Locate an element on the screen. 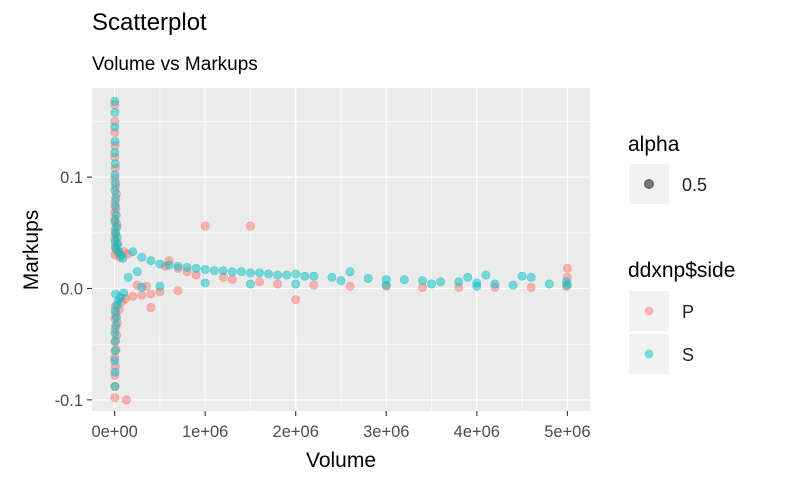 This screenshot has width=788, height=485. x-tick-label: 0e+00 is located at coordinates (114, 432).